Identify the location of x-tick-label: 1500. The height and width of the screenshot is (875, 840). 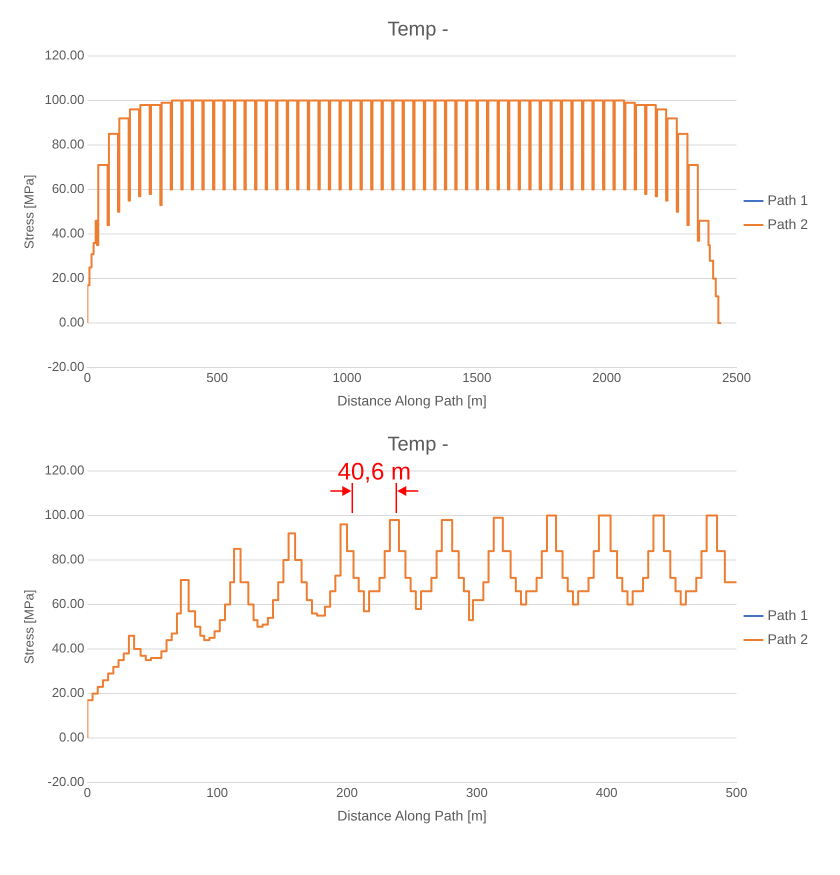
(477, 377).